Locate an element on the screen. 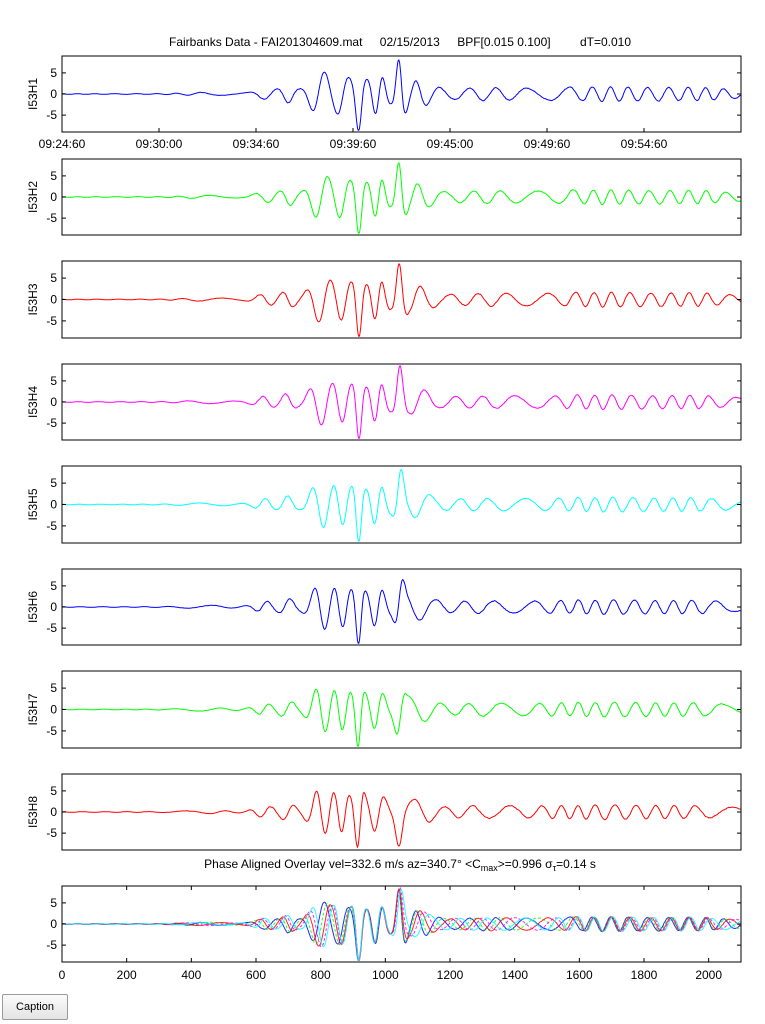  trace-panel: -5 0 5 I53H8 is located at coordinates (384, 812).